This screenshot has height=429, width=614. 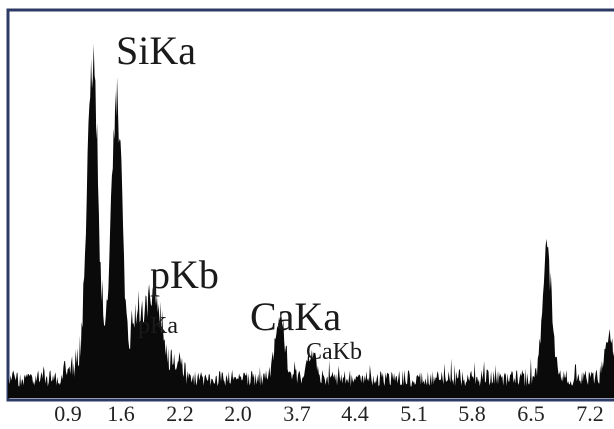 What do you see at coordinates (180, 413) in the screenshot?
I see `x-tick-label: 2.2` at bounding box center [180, 413].